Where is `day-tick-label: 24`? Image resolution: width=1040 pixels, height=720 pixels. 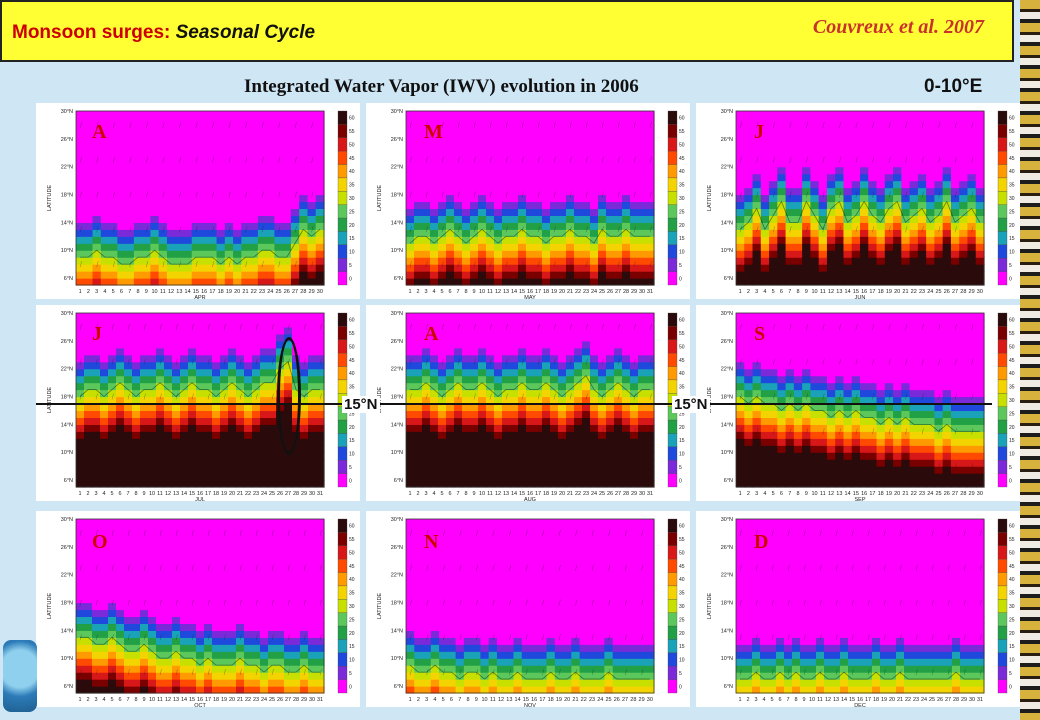
day-tick-label: 24 is located at coordinates (594, 494).